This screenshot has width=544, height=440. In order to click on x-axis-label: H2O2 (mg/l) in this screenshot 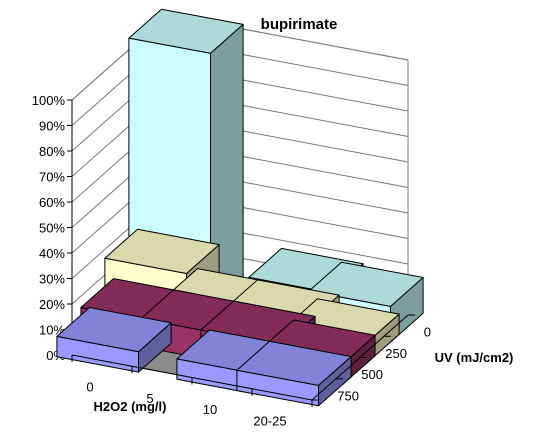, I will do `click(130, 406)`.